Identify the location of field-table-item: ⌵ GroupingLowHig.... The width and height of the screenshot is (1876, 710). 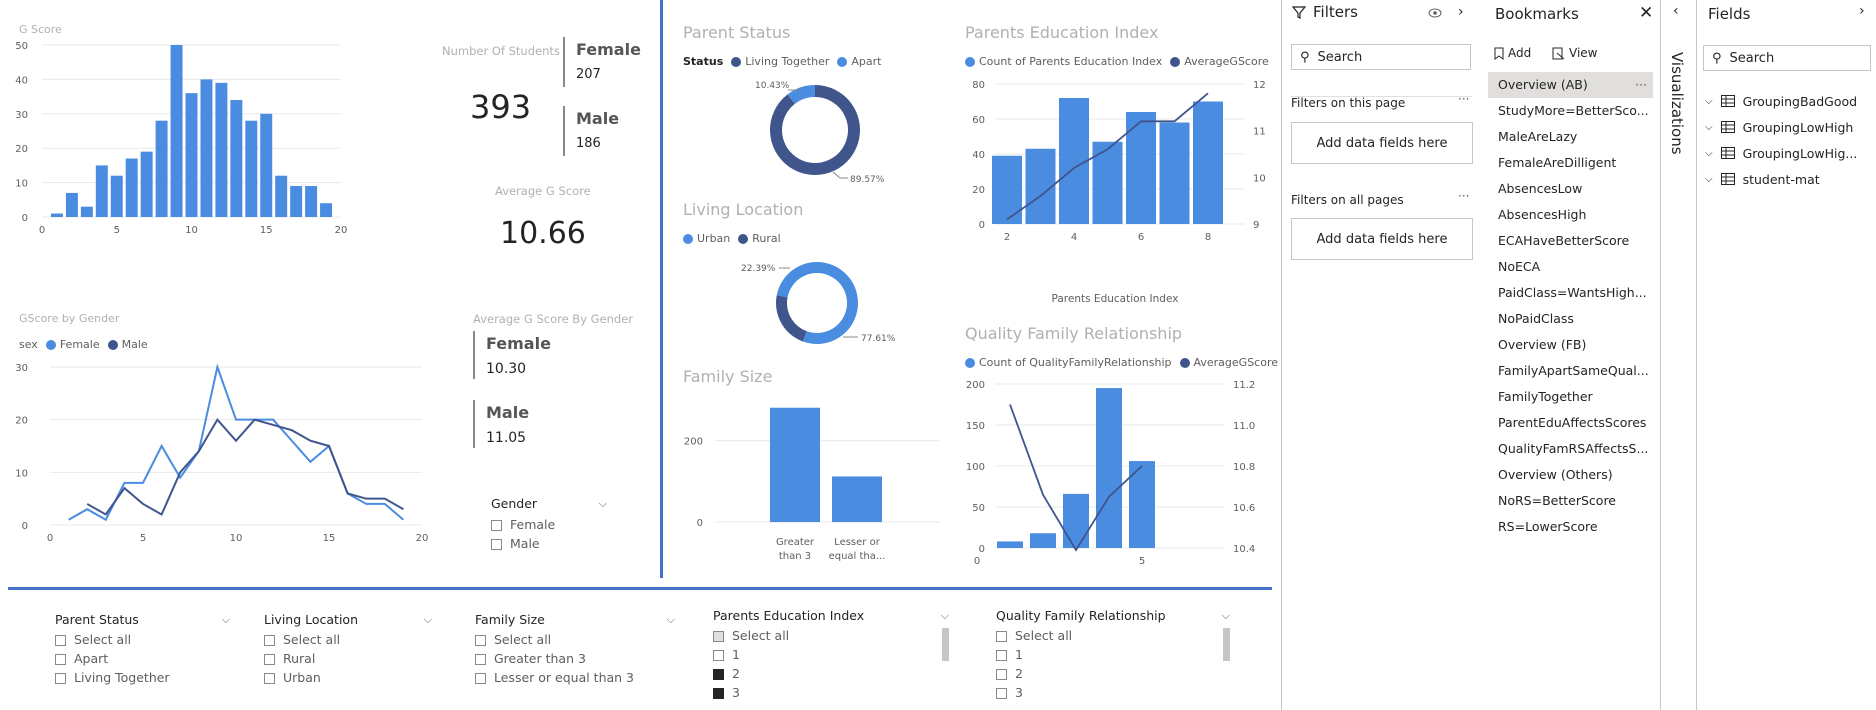
(1781, 153).